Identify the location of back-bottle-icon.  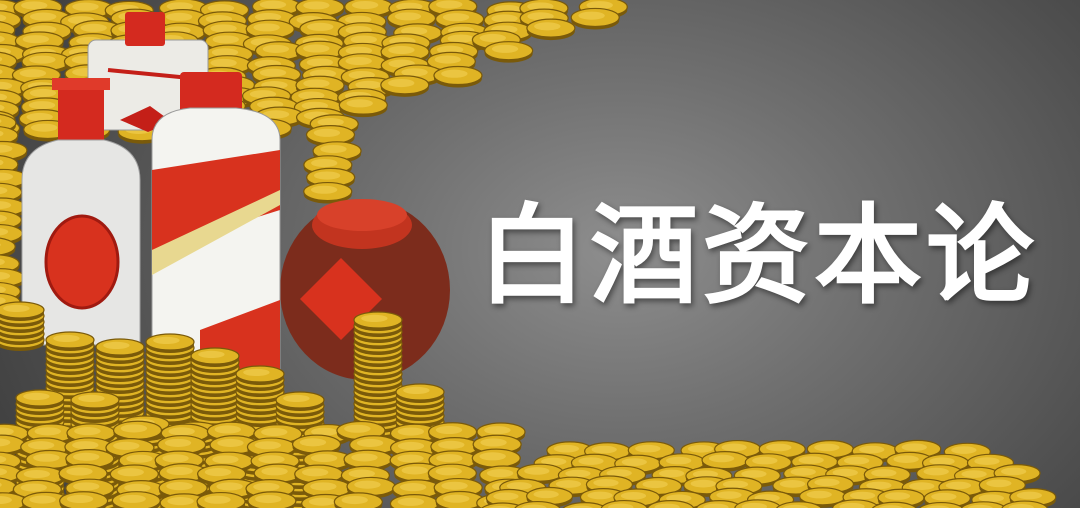
(148, 71).